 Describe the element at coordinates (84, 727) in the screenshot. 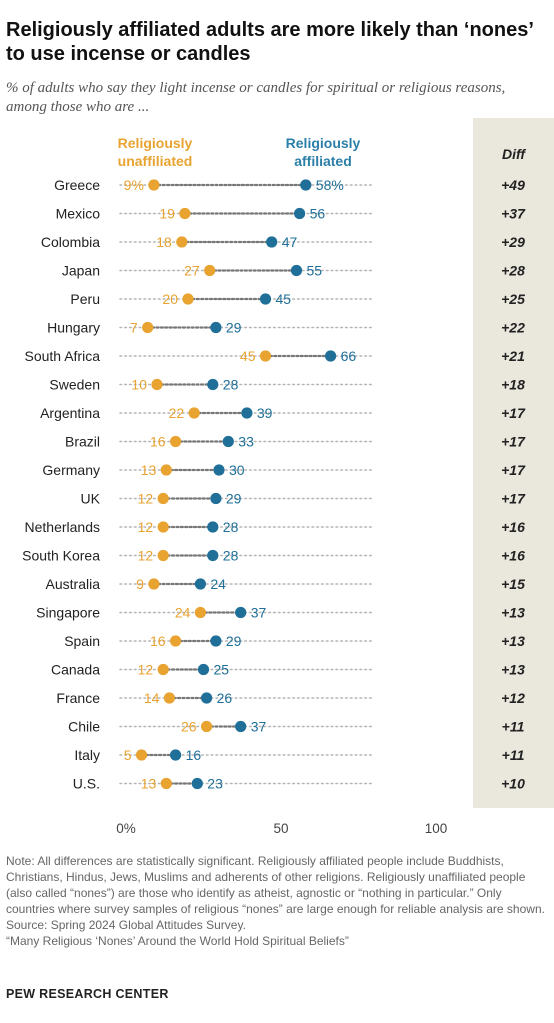

I see `country-label: Chile` at that location.